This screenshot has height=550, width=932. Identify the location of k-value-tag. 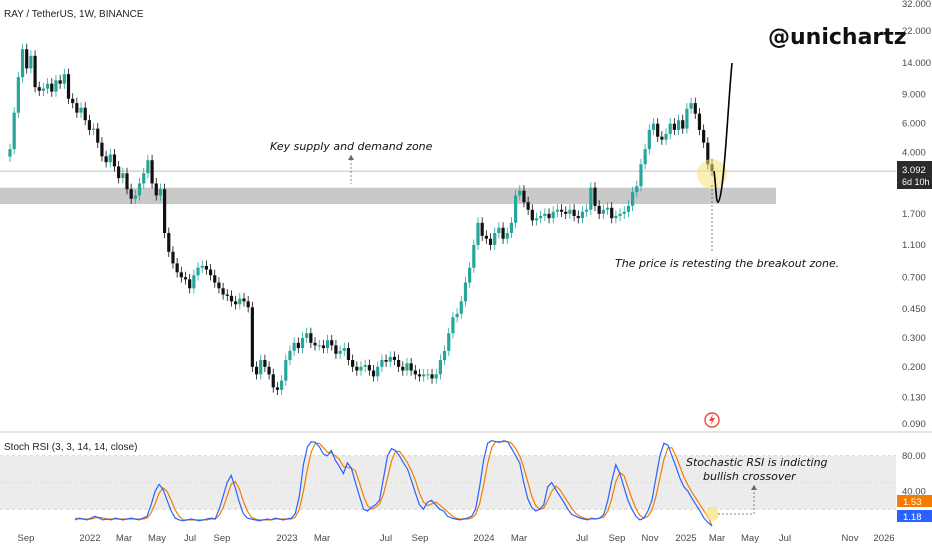
(914, 516).